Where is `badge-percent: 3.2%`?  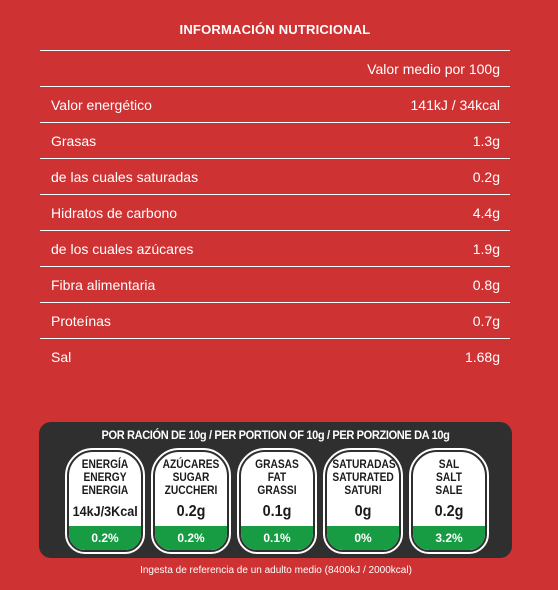 badge-percent: 3.2% is located at coordinates (449, 538).